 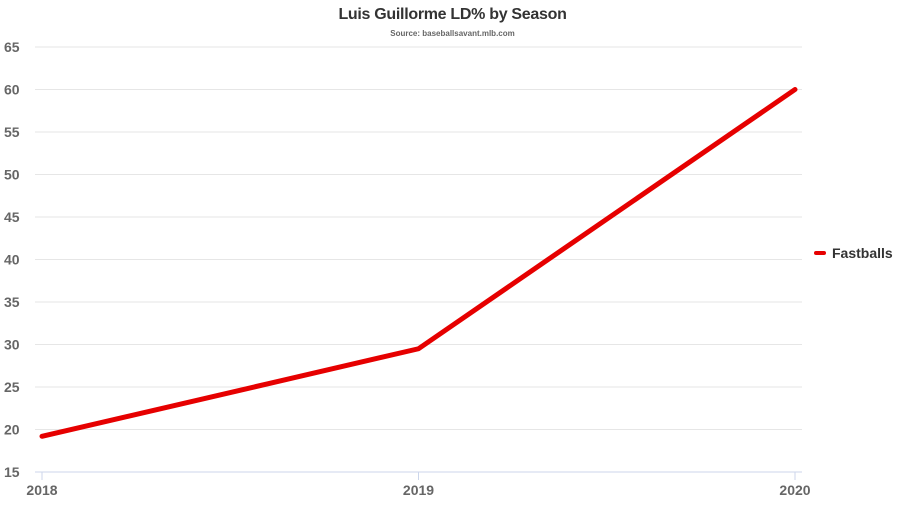 I want to click on y-tick-label: 25, so click(x=12, y=387).